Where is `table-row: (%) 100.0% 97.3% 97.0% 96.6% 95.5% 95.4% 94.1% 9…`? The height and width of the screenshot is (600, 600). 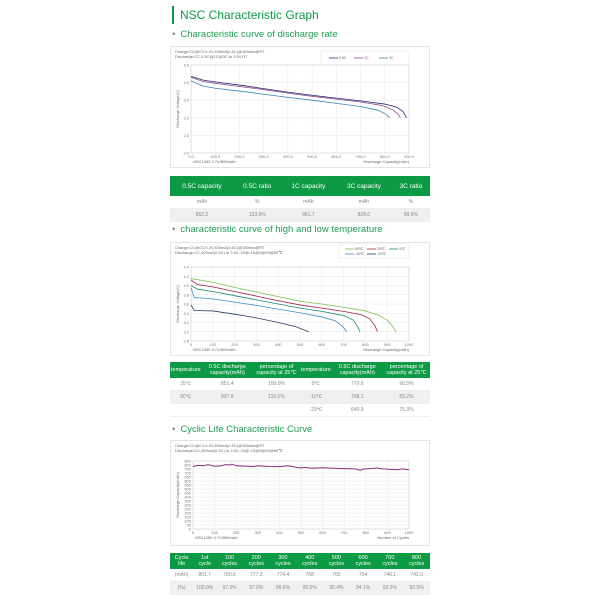 table-row: (%) 100.0% 97.3% 97.0% 96.6% 95.5% 95.4% 94.1% 9… is located at coordinates (300, 588).